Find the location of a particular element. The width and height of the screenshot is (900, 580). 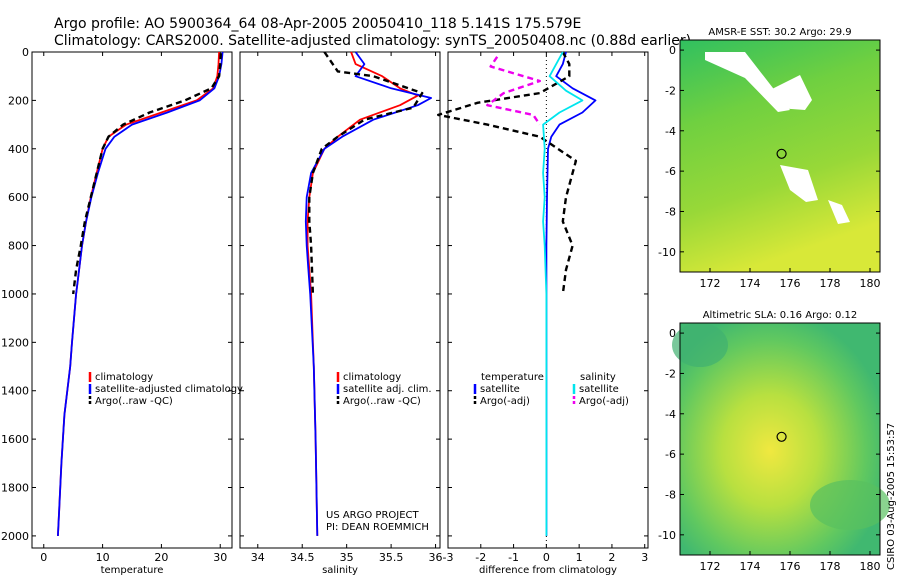

map-title: Altimetric SLA: 0.16 Argo: 0.12 is located at coordinates (780, 315).